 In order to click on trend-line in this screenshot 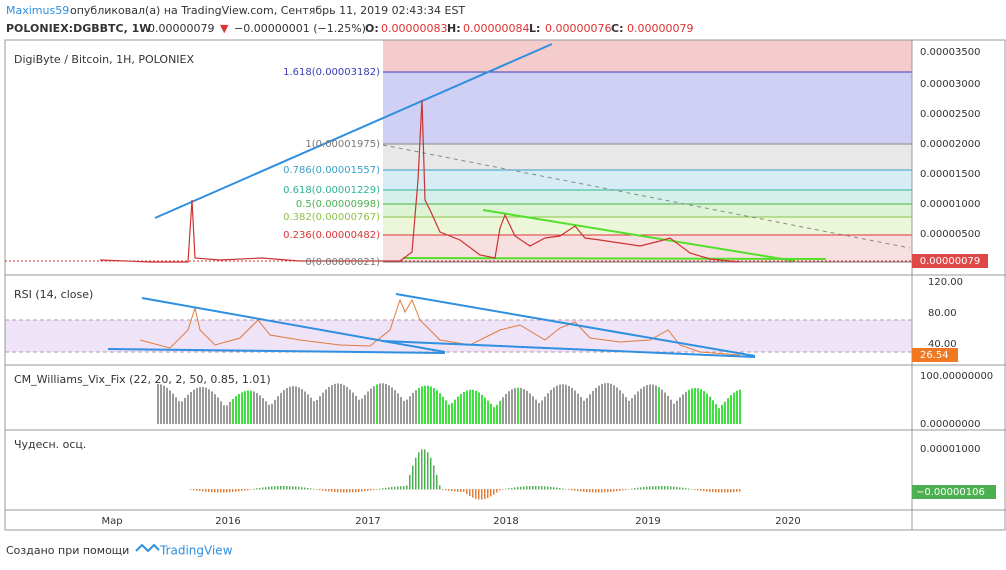, I will do `click(353, 131)`.